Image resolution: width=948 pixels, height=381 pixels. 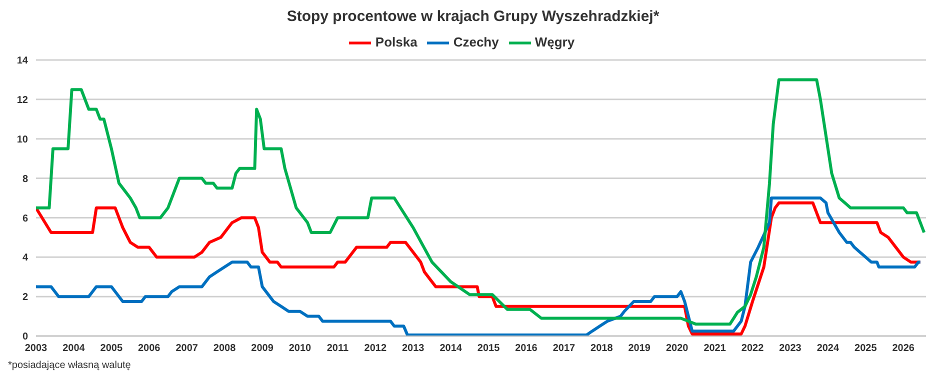 What do you see at coordinates (111, 348) in the screenshot?
I see `x-tick-label: 2005` at bounding box center [111, 348].